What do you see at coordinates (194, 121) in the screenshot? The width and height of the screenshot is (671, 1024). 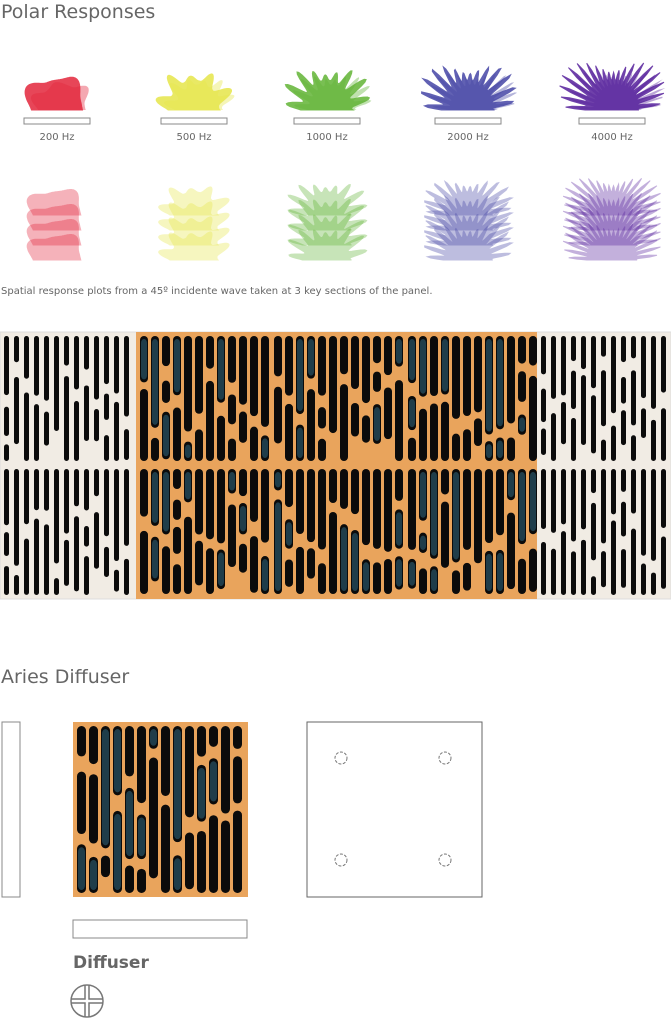 I see `scale-bar` at bounding box center [194, 121].